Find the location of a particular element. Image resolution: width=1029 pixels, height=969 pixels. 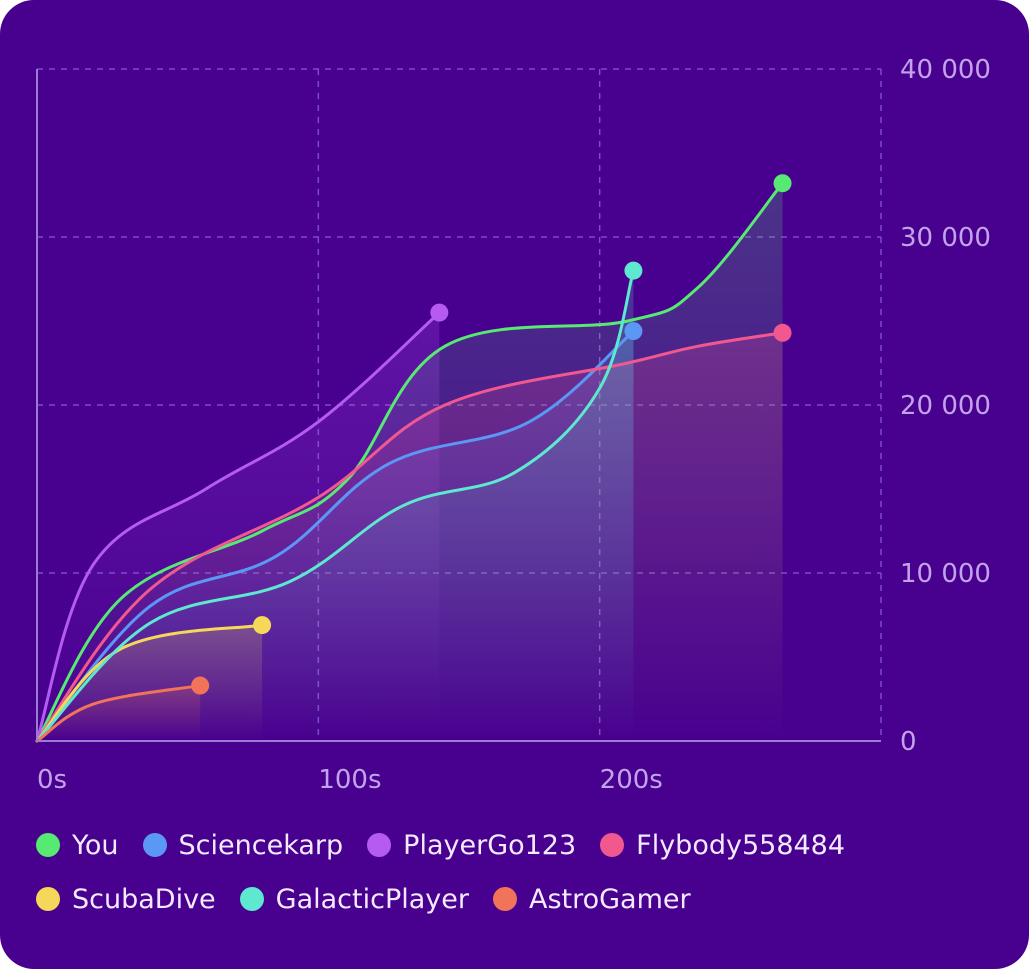

x-tick-label: 0s is located at coordinates (52, 780).